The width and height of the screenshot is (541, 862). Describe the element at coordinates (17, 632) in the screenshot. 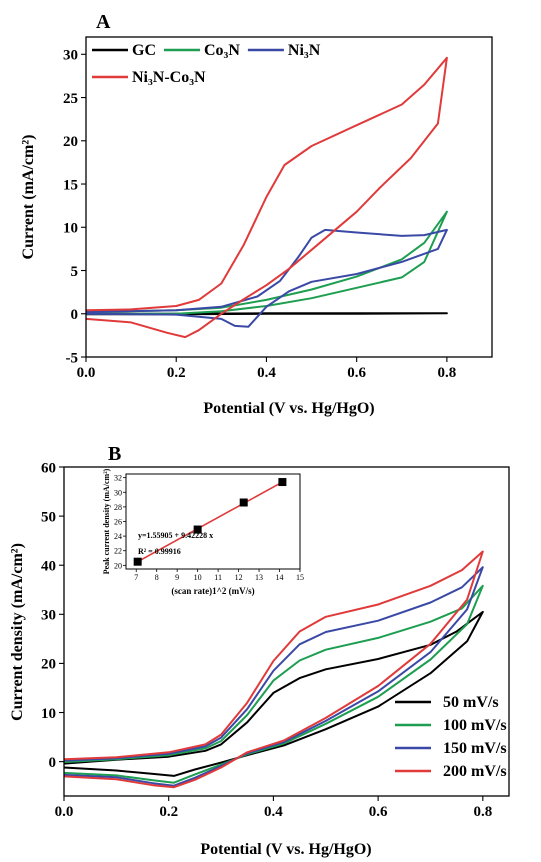

I see `panel-b-y-axis-label: Current density (mA/cm²)` at that location.